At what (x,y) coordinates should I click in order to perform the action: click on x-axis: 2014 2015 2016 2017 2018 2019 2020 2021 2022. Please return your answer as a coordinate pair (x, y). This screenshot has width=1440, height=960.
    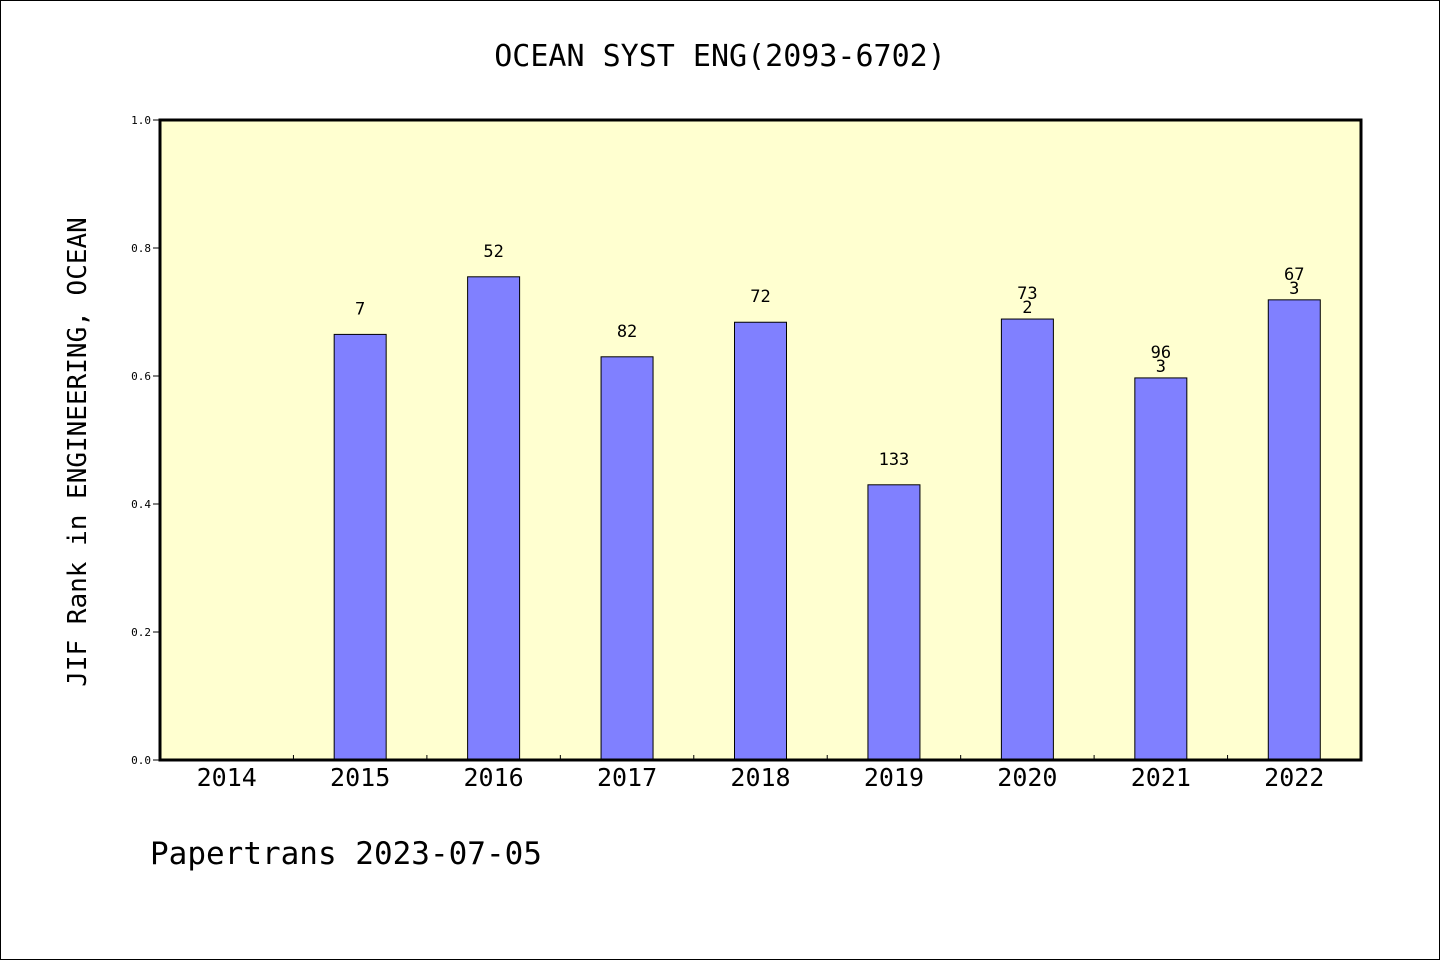
    Looking at the image, I should click on (760, 773).